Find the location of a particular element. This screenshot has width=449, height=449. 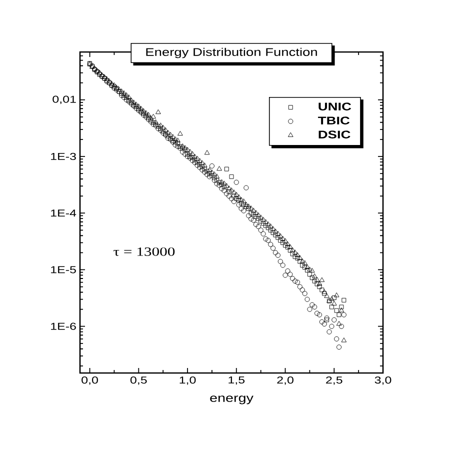

y-tick-label: 1E-4 is located at coordinates (63, 213).